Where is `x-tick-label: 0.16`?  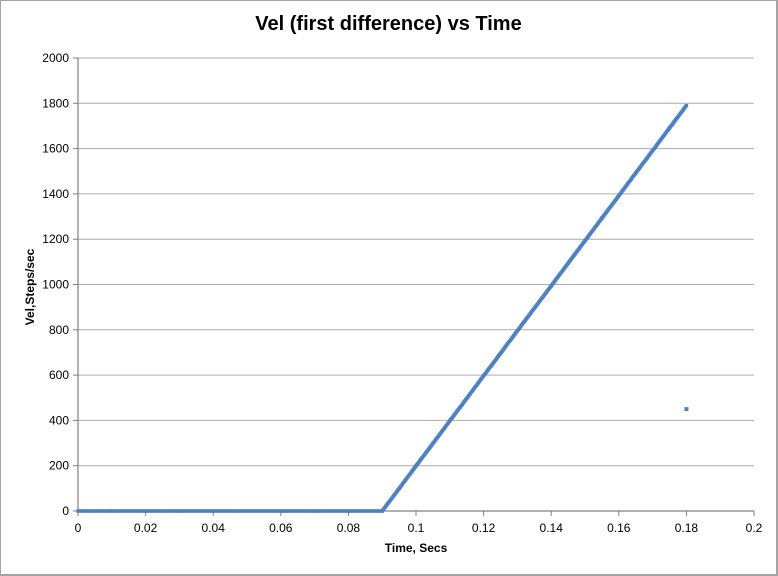 x-tick-label: 0.16 is located at coordinates (619, 528).